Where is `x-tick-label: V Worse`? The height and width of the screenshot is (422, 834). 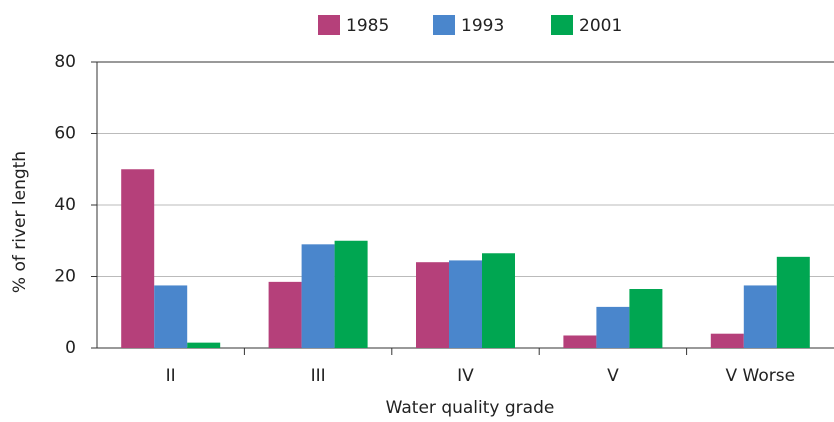
x-tick-label: V Worse is located at coordinates (761, 376).